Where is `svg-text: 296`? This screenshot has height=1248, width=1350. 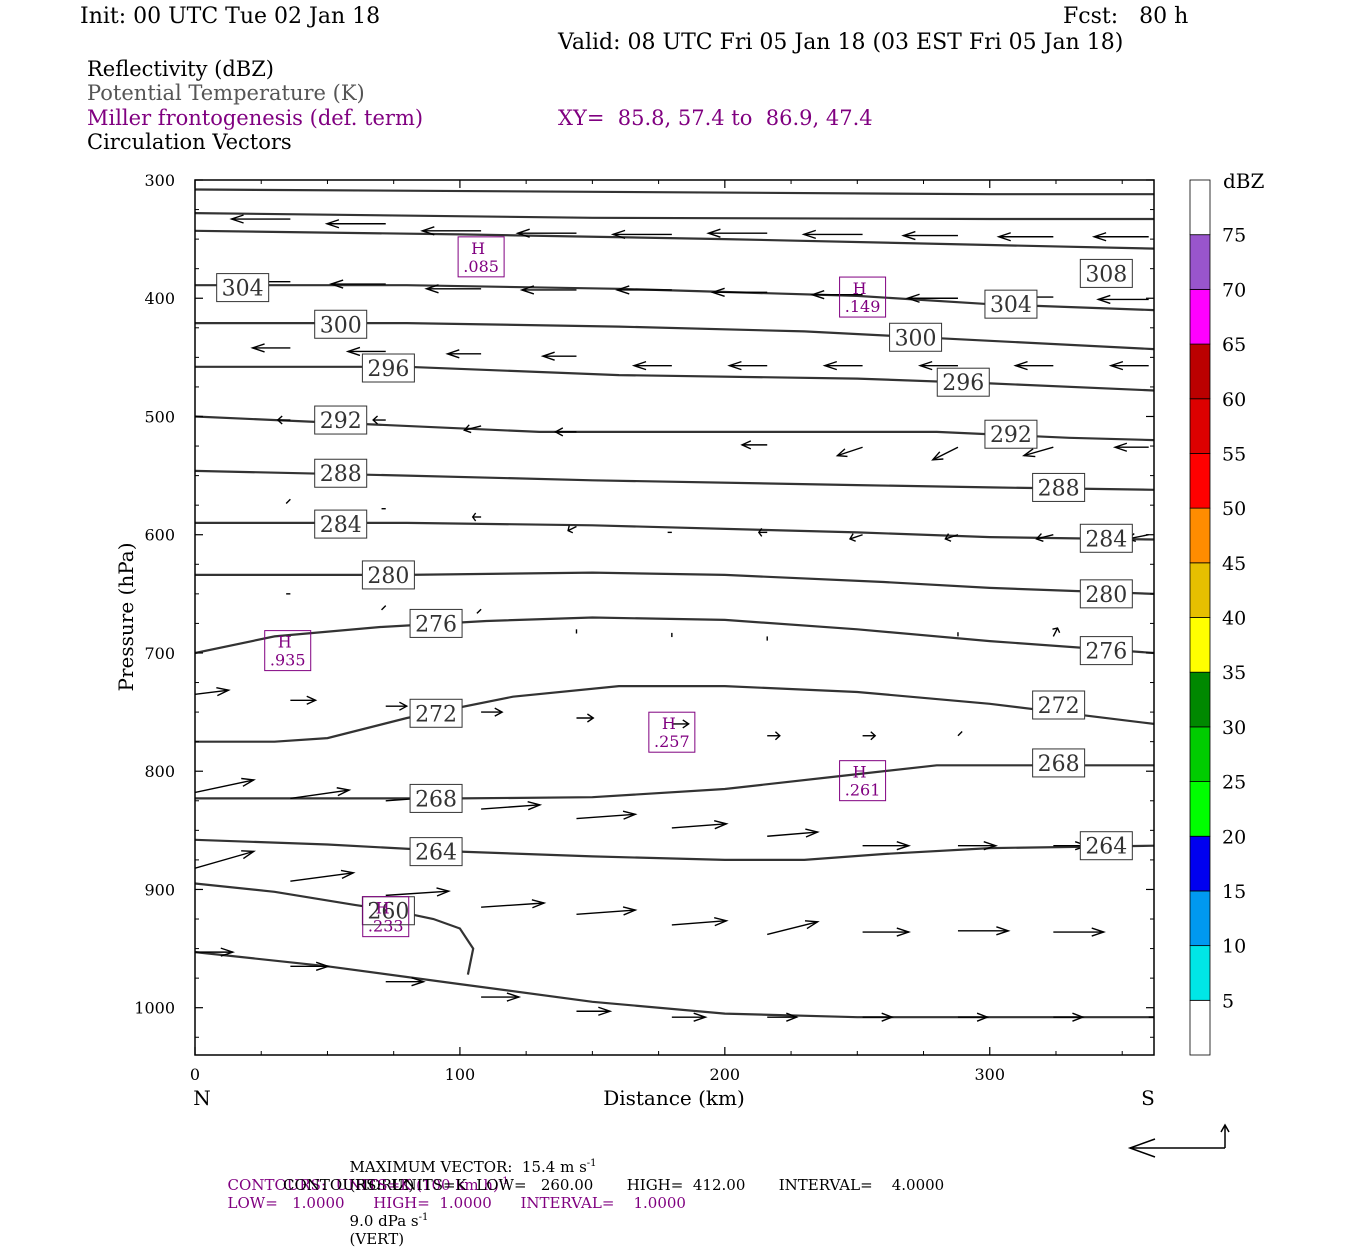
svg-text: 296 is located at coordinates (388, 369).